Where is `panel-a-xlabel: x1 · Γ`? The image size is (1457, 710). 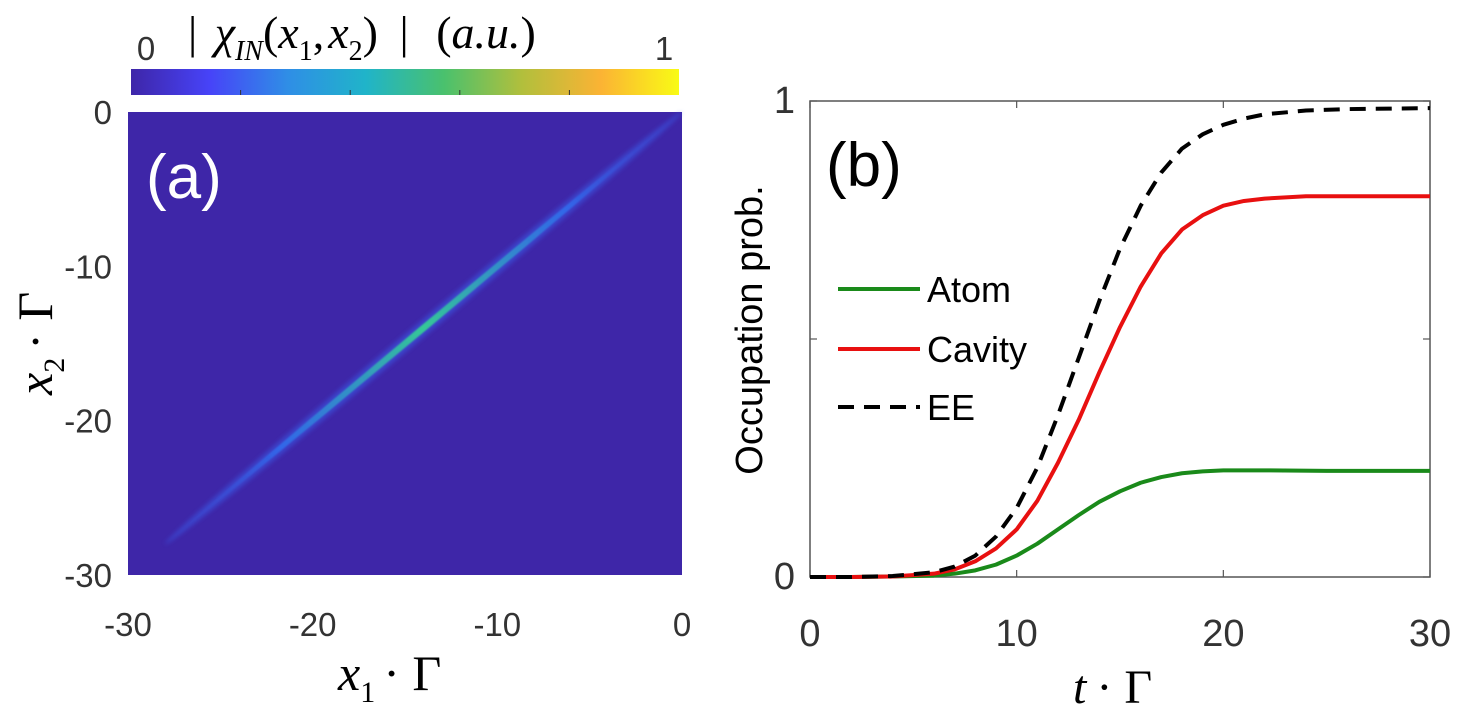 panel-a-xlabel: x1 · Γ is located at coordinates (389, 677).